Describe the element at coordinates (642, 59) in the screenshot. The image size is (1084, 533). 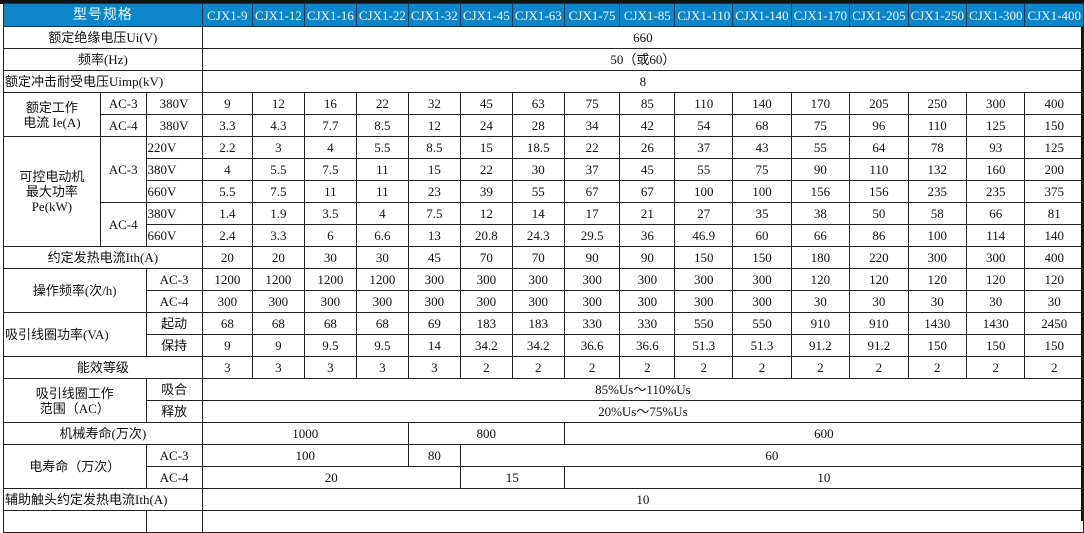
I see `merged-value-cell: 50（或60）` at that location.